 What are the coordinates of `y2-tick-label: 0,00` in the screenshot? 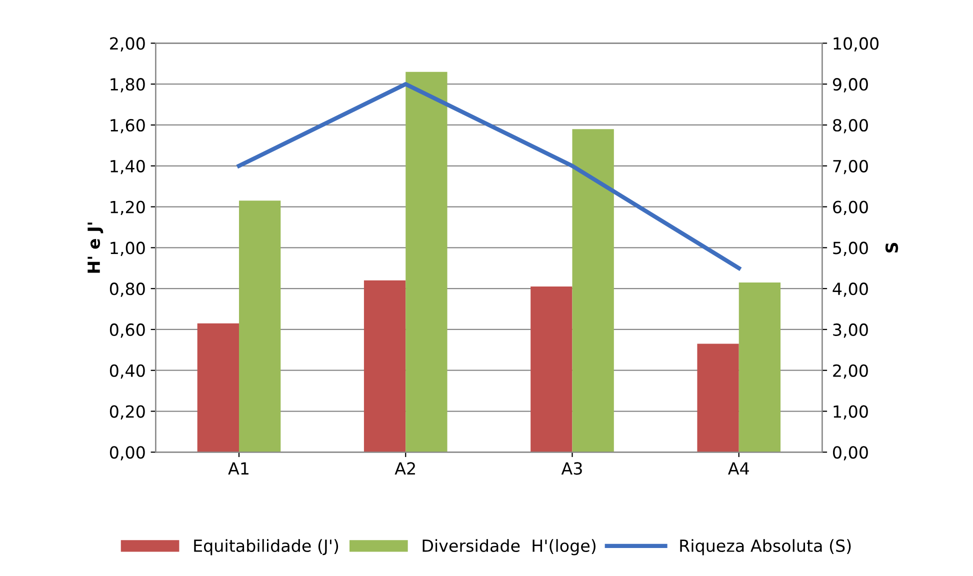 It's located at (850, 453).